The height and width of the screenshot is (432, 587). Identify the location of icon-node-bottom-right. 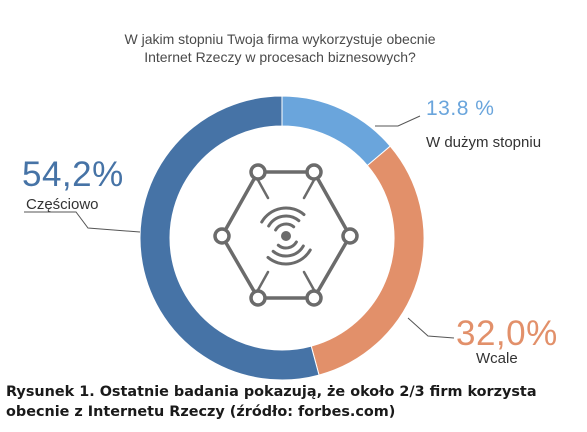
(314, 298).